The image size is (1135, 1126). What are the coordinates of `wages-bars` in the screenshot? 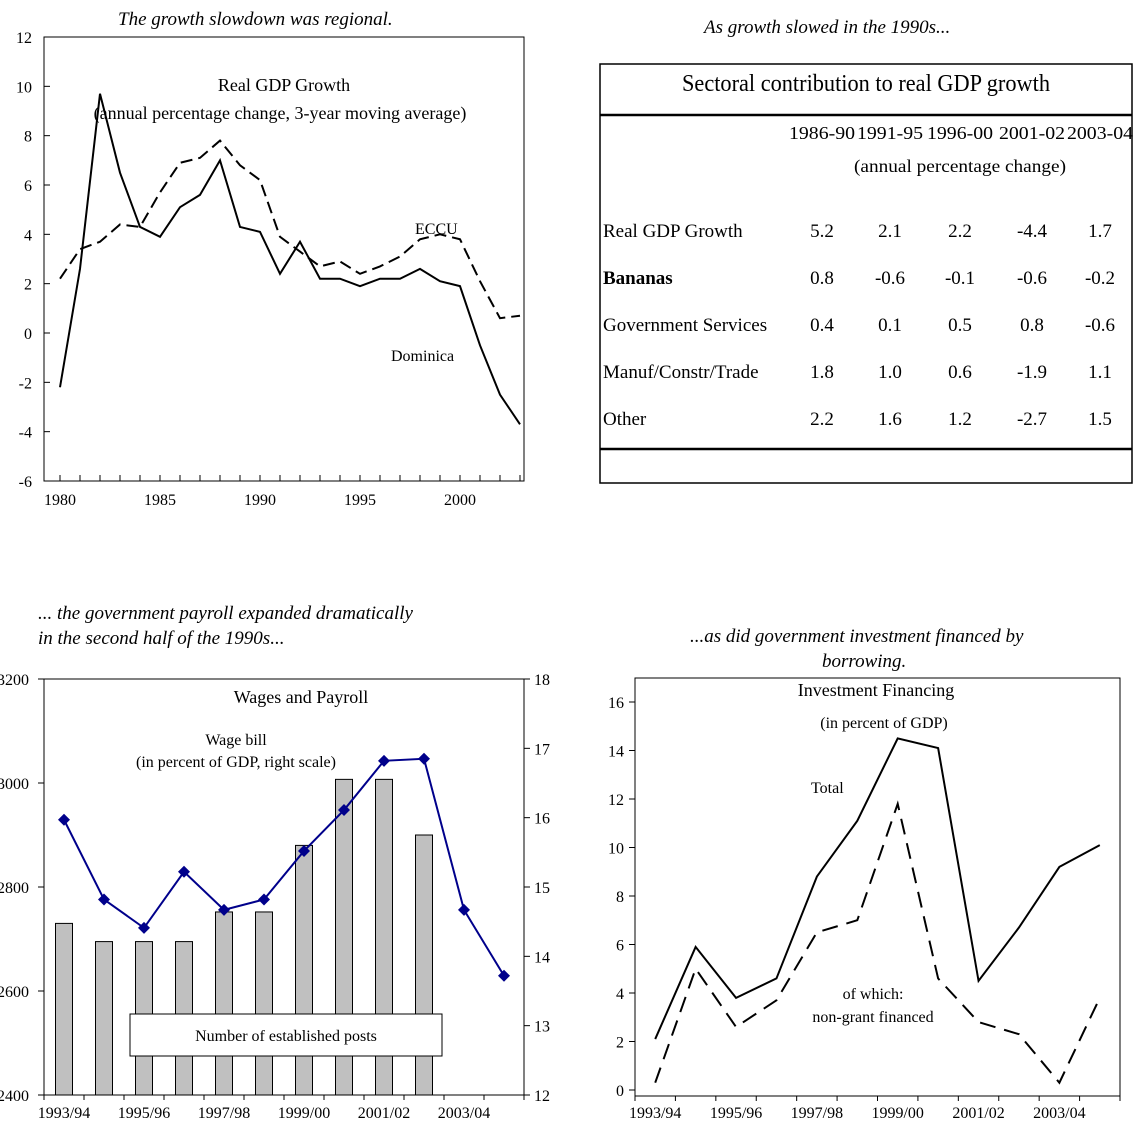 It's located at (244, 937).